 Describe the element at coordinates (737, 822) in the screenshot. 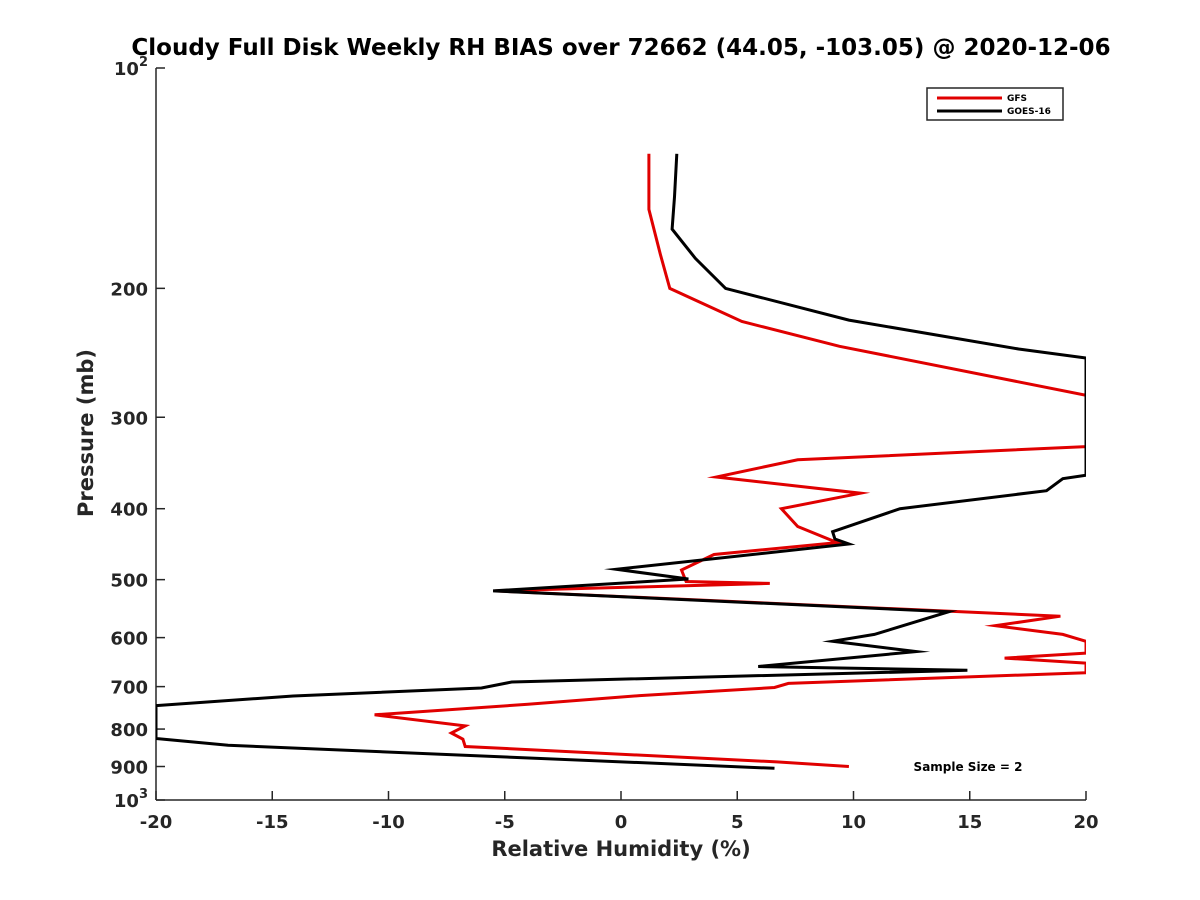

I see `x-tick-label: 5` at that location.